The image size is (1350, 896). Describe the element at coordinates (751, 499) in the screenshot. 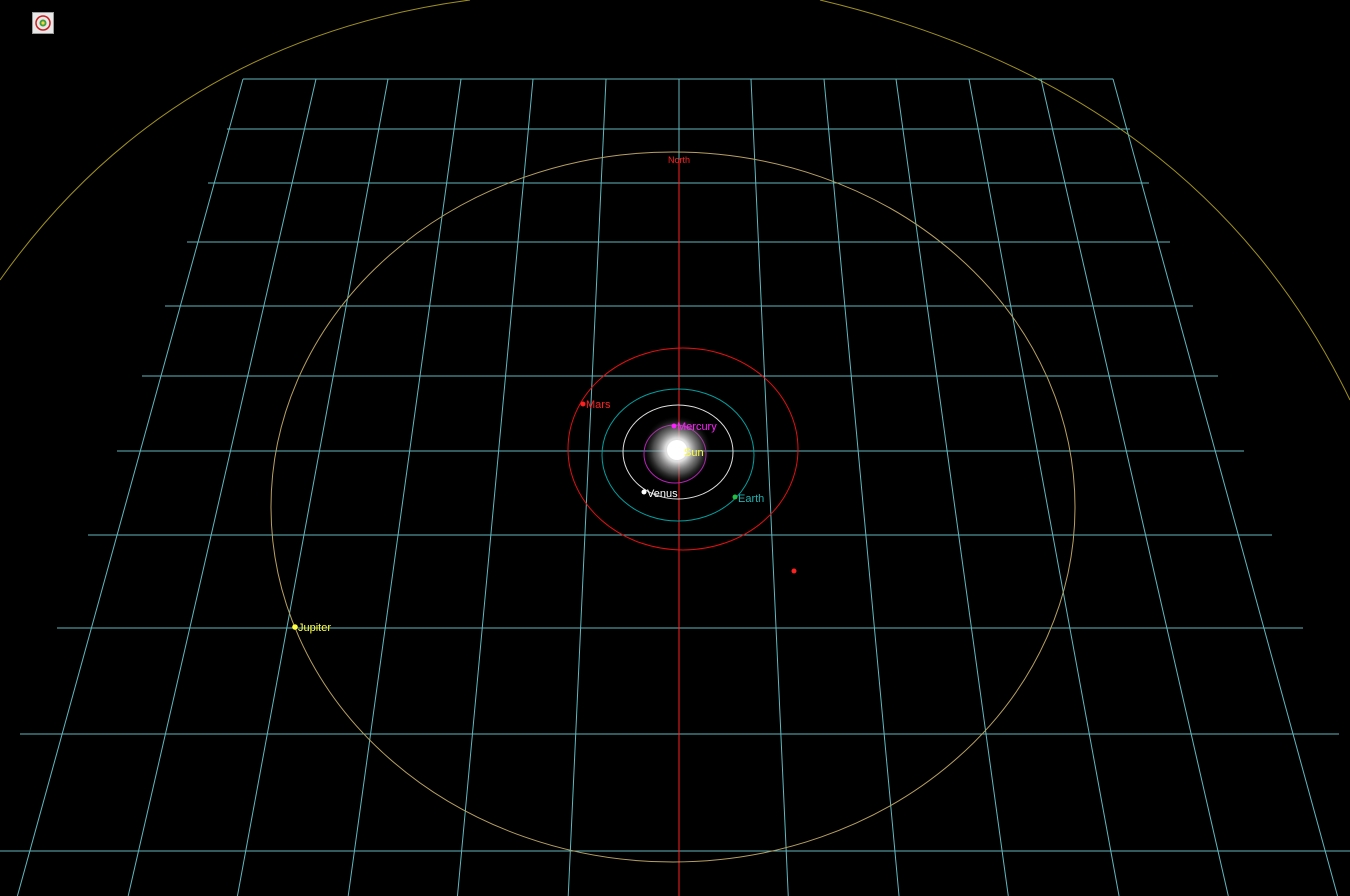

I see `earth-label: Earth` at that location.